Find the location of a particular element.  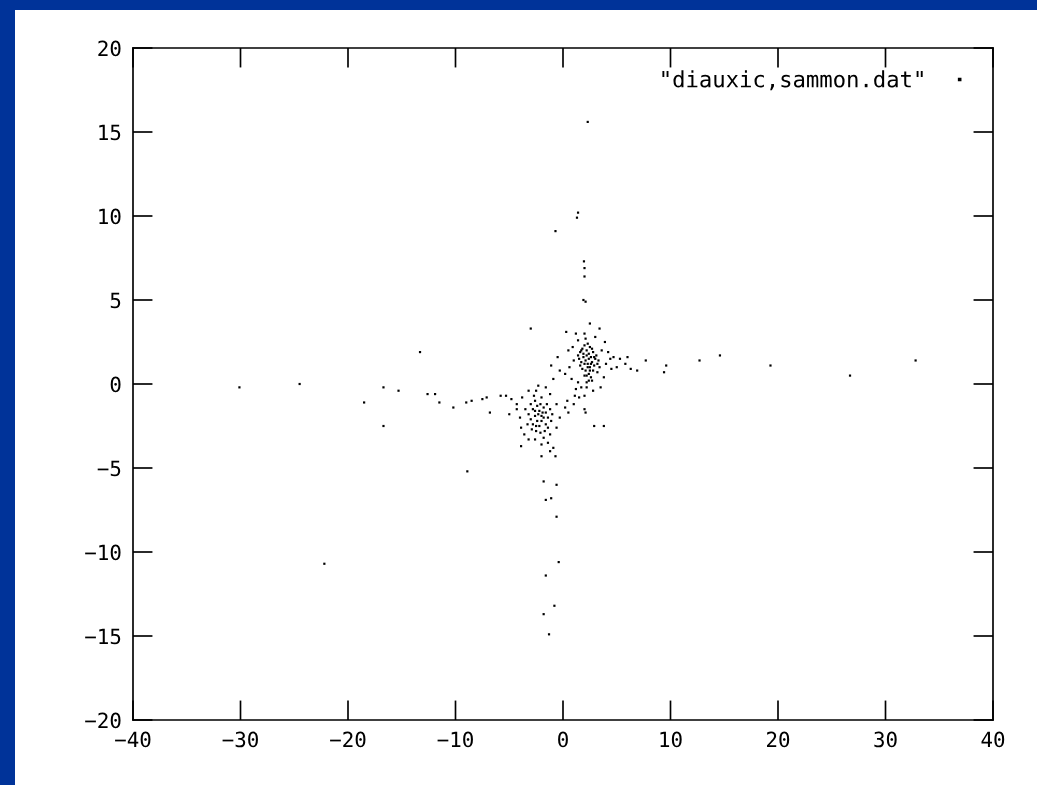

y-tick-label: −5 is located at coordinates (109, 468).